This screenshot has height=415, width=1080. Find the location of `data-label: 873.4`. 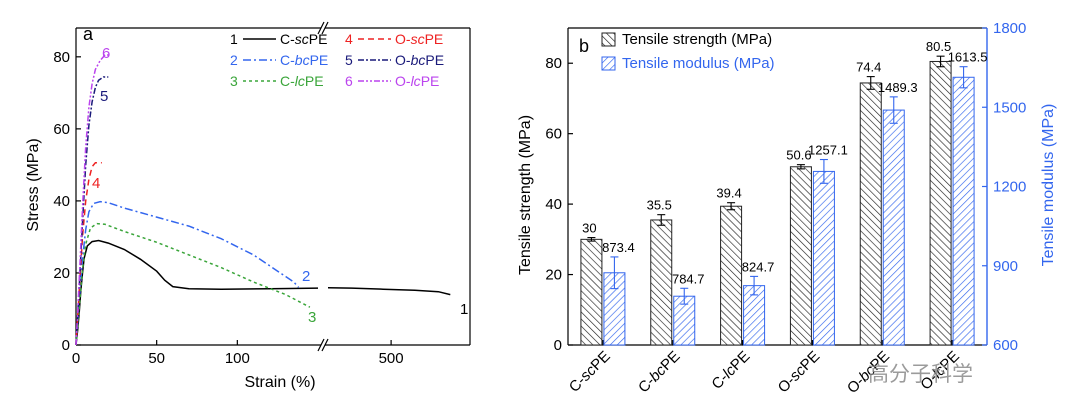

data-label: 873.4 is located at coordinates (618, 247).